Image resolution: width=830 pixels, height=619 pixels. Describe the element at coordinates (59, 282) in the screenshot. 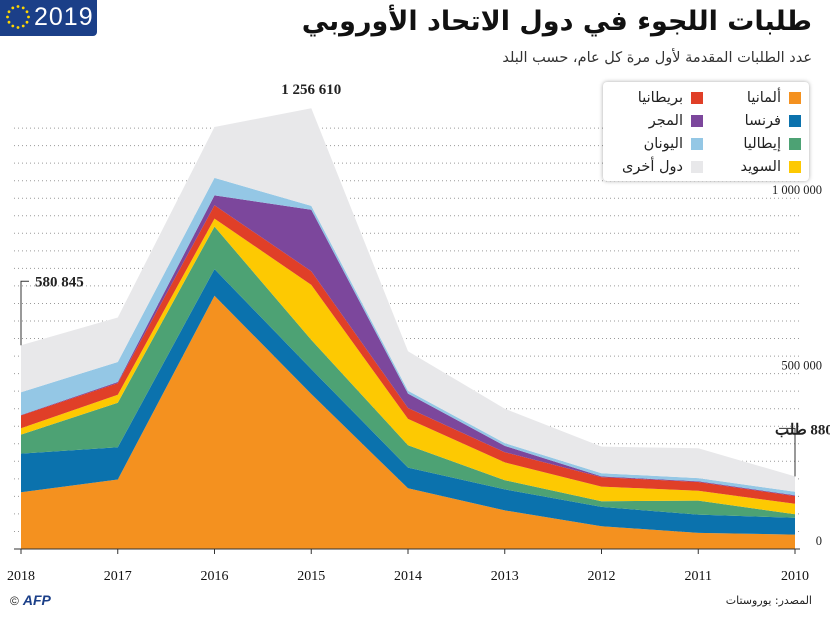

I see `annotation-2018: 580 845` at that location.